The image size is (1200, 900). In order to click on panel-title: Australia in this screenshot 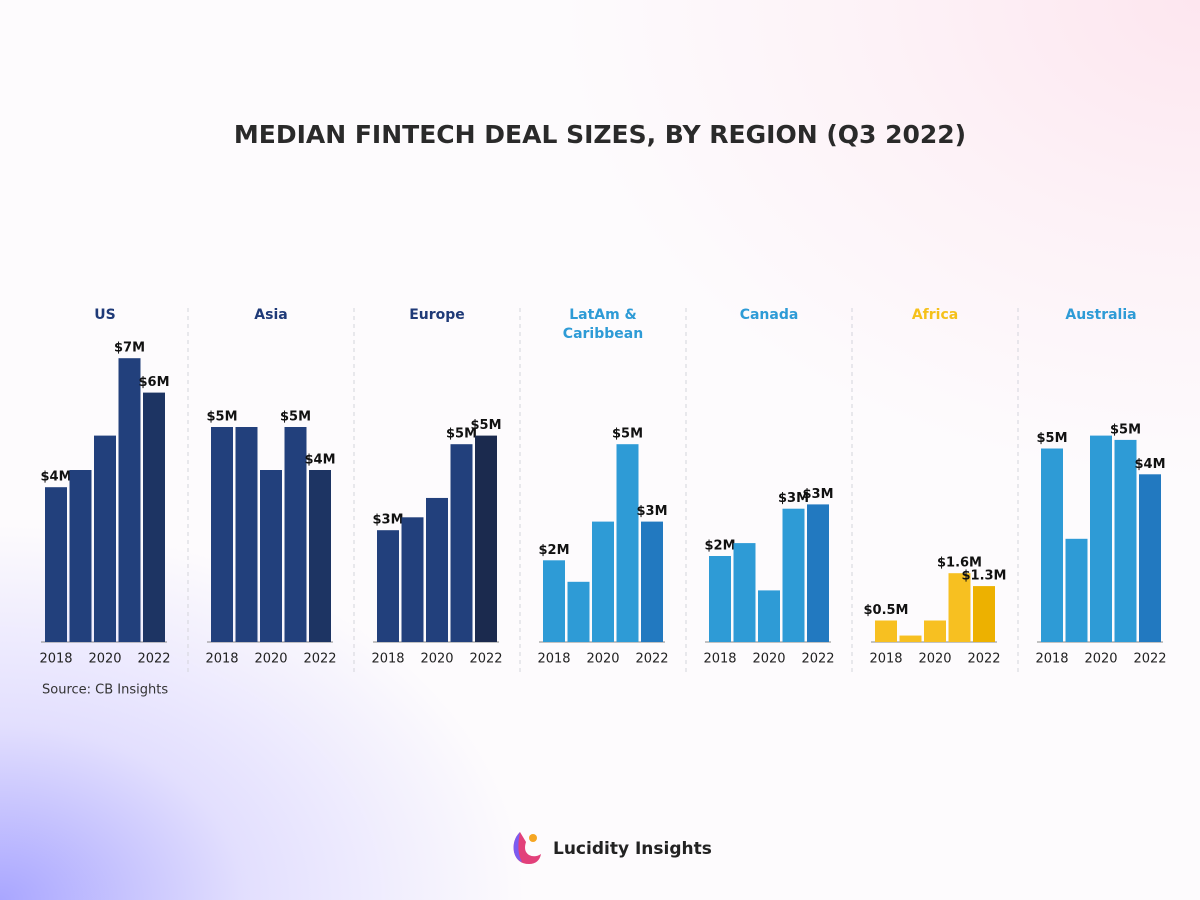, I will do `click(1101, 315)`.